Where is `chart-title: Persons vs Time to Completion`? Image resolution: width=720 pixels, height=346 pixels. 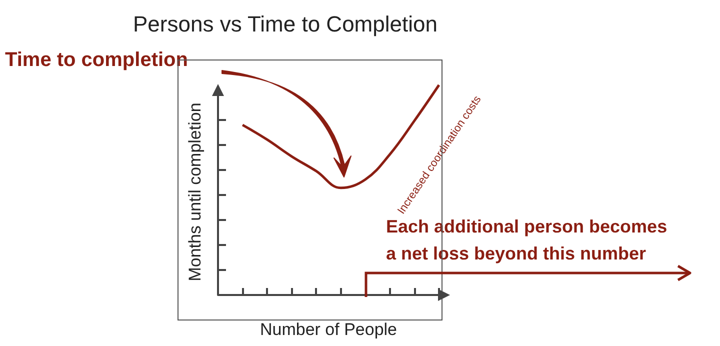
chart-title: Persons vs Time to Completion is located at coordinates (285, 24).